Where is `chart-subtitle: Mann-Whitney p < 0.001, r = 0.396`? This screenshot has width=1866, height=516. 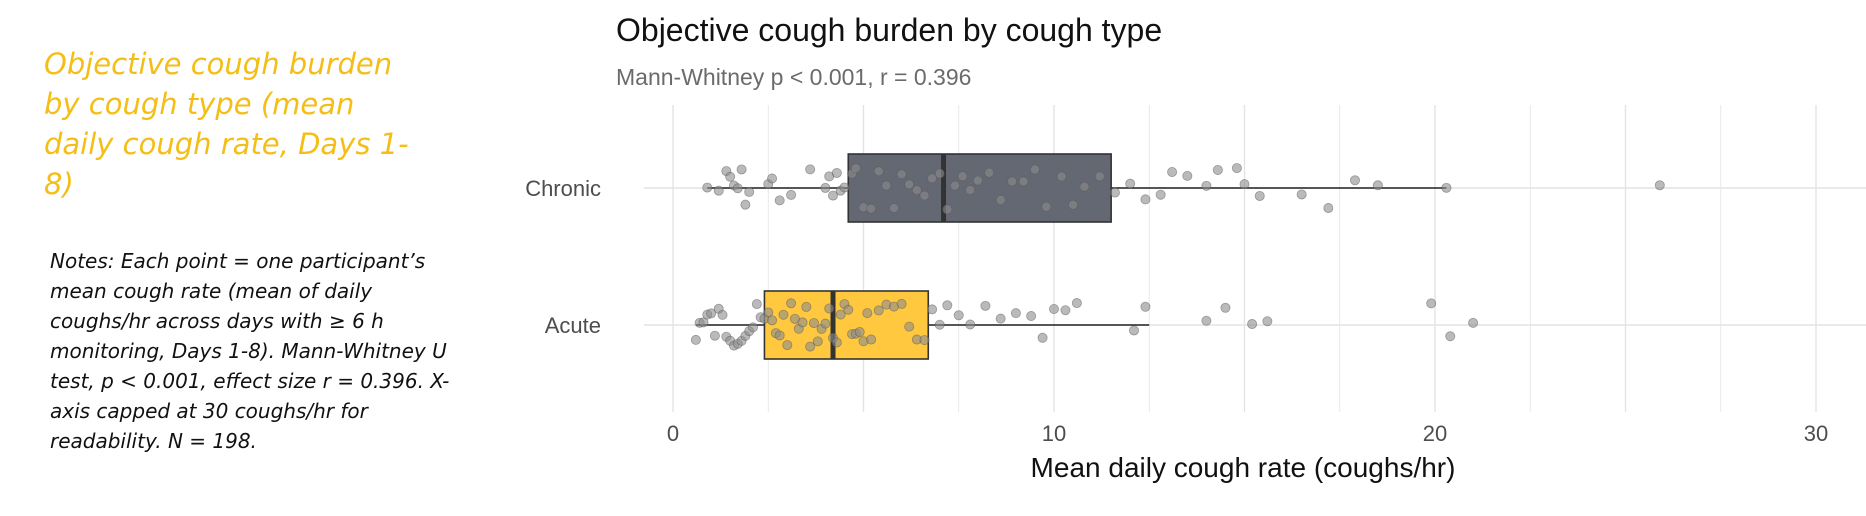 chart-subtitle: Mann-Whitney p < 0.001, r = 0.396 is located at coordinates (794, 77).